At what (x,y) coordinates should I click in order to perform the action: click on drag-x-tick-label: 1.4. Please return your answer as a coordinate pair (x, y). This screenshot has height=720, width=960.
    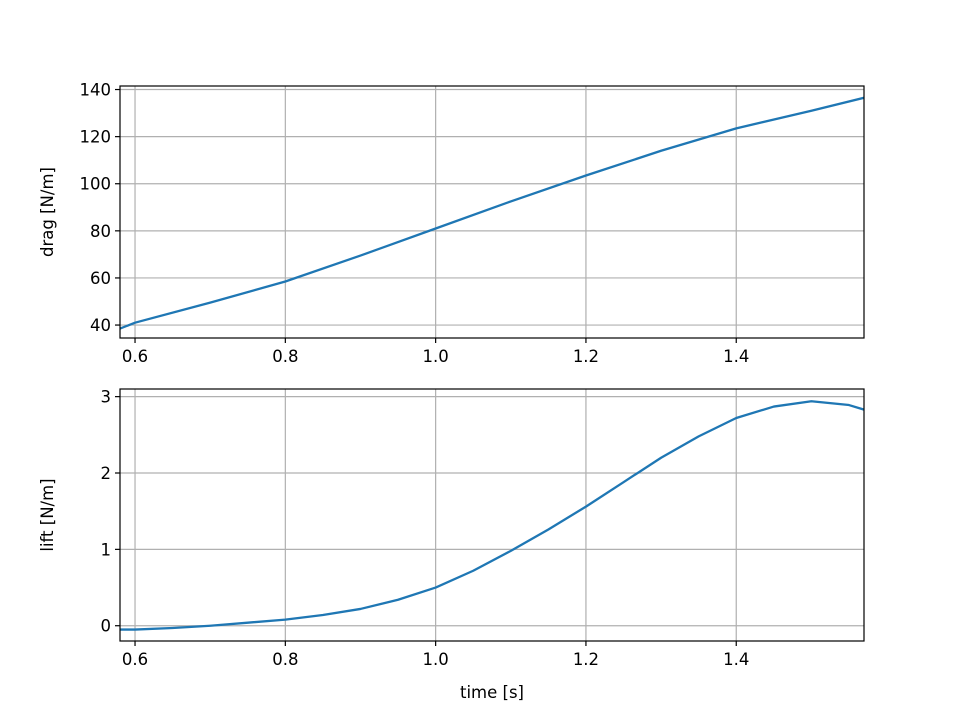
    Looking at the image, I should click on (736, 356).